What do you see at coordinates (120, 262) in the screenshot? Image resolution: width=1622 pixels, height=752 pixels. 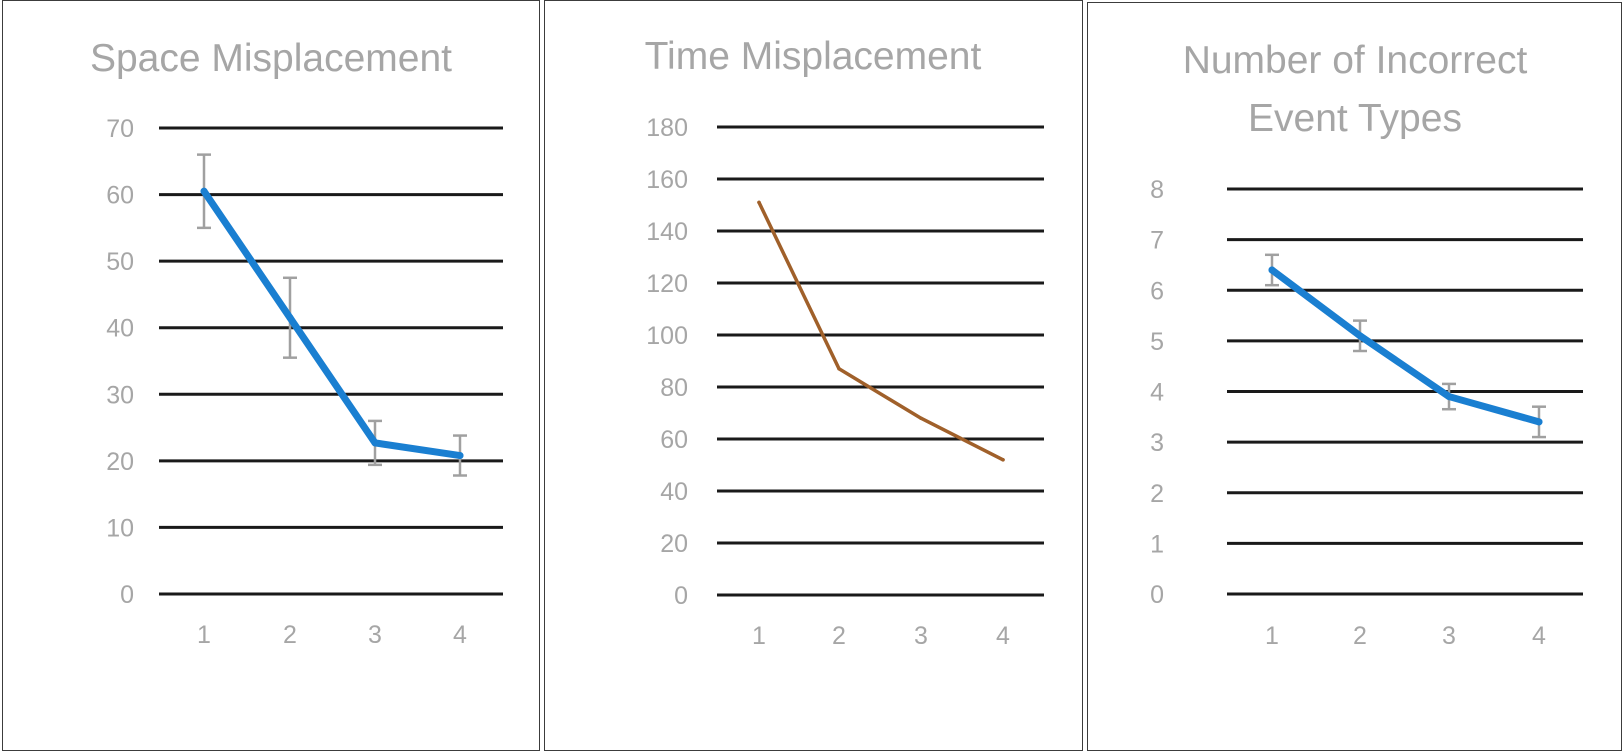 I see `y-tick-label: 50` at bounding box center [120, 262].